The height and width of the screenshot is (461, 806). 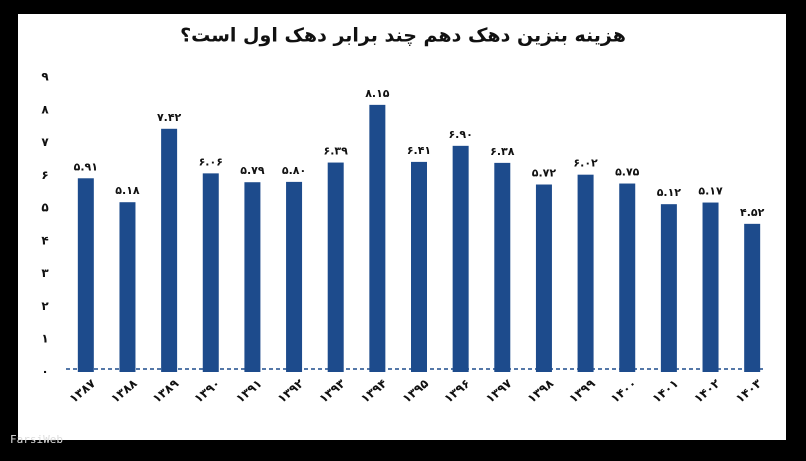 What do you see at coordinates (44, 339) in the screenshot?
I see `y-tick-label: ۱` at bounding box center [44, 339].